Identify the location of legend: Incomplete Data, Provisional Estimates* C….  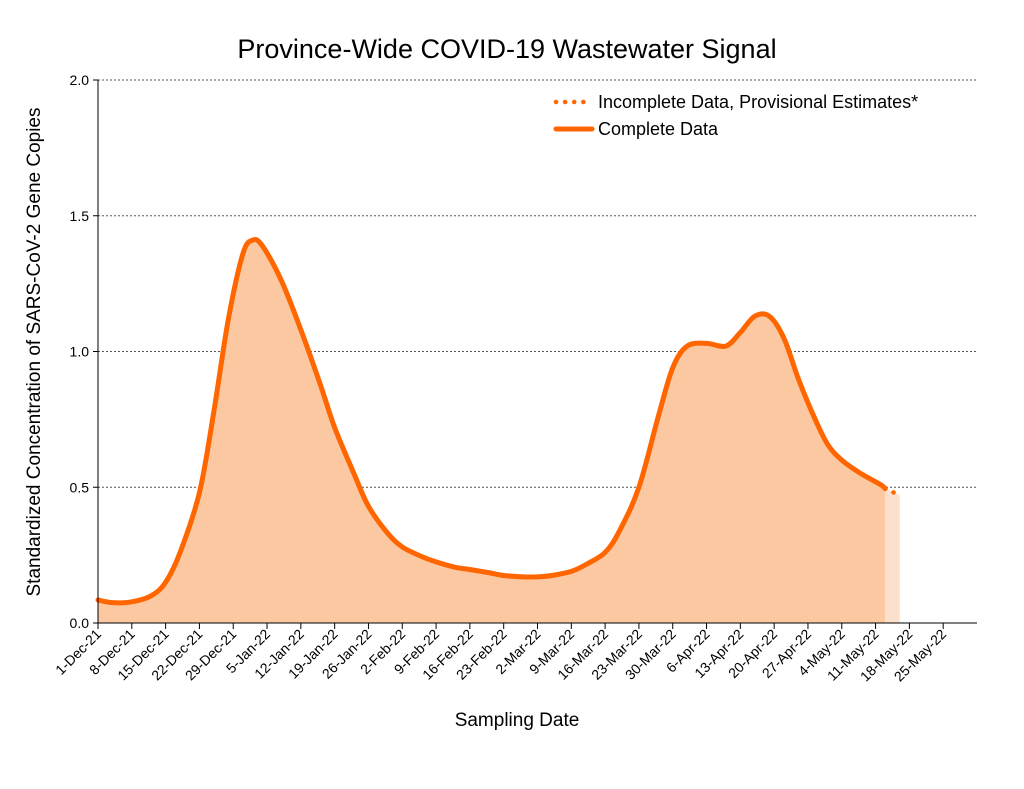
(735, 115).